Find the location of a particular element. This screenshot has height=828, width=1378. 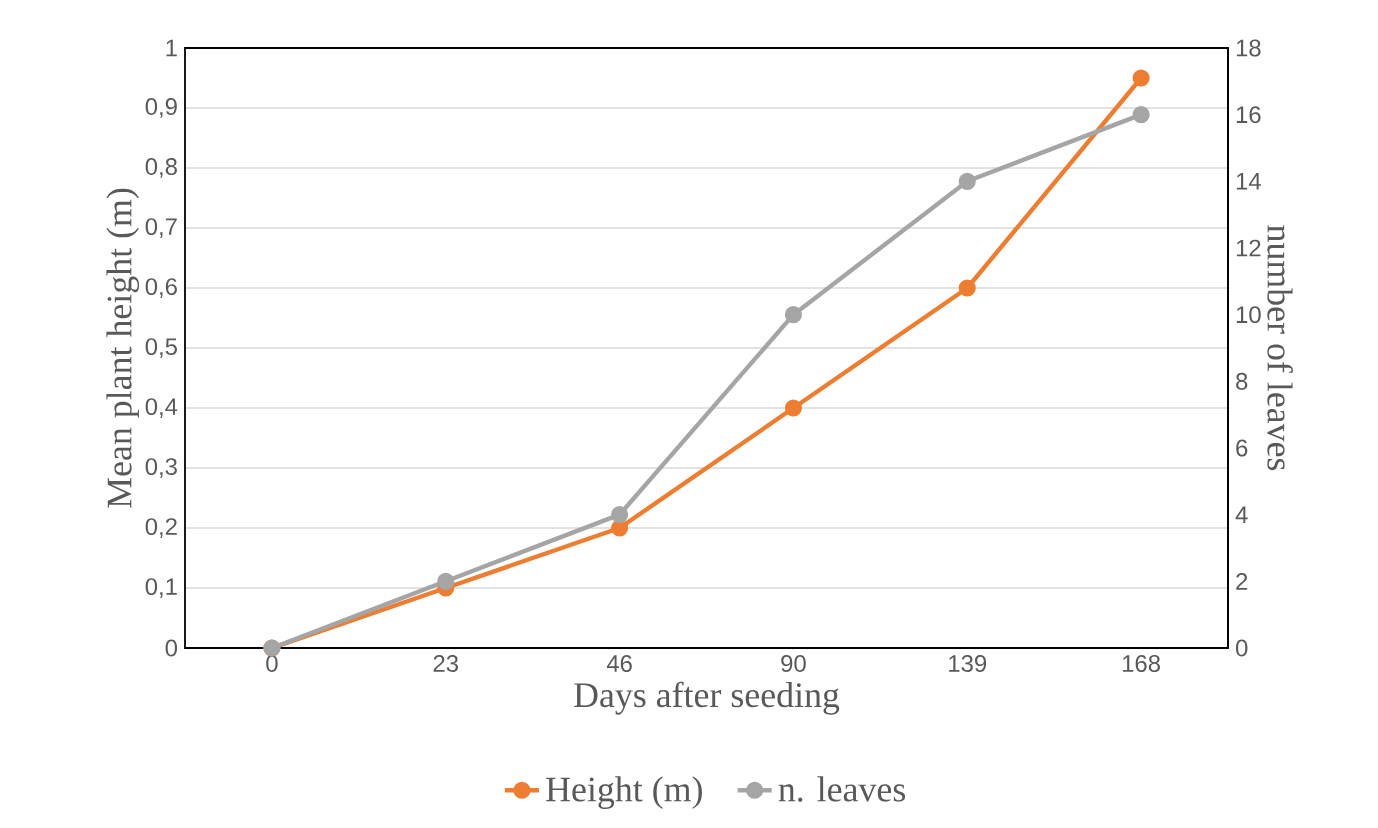

x-tick-label: 46 is located at coordinates (619, 663).